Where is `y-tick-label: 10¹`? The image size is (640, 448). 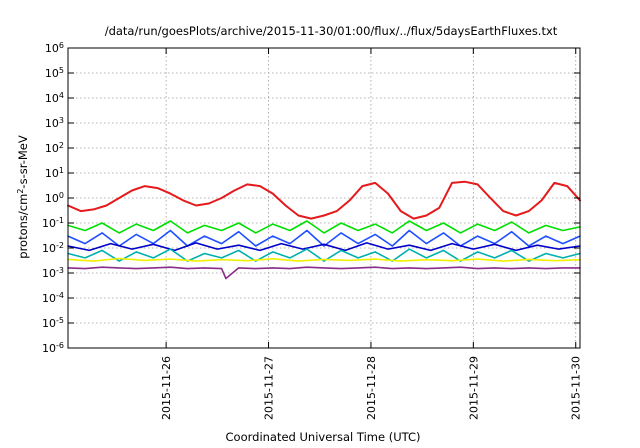 y-tick-label: 10¹ is located at coordinates (54, 173).